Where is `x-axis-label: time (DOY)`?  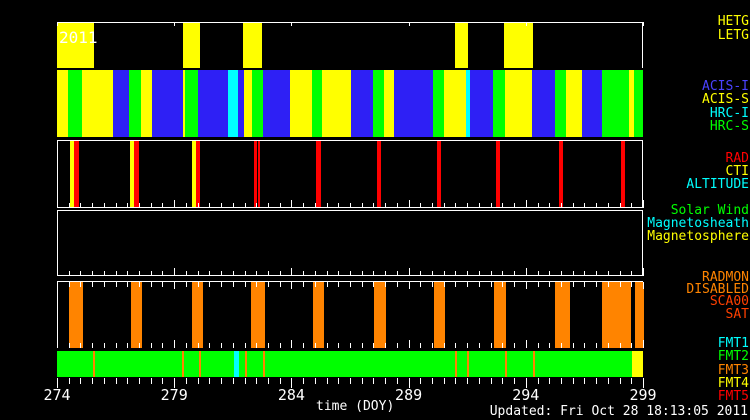 x-axis-label: time (DOY) is located at coordinates (355, 406).